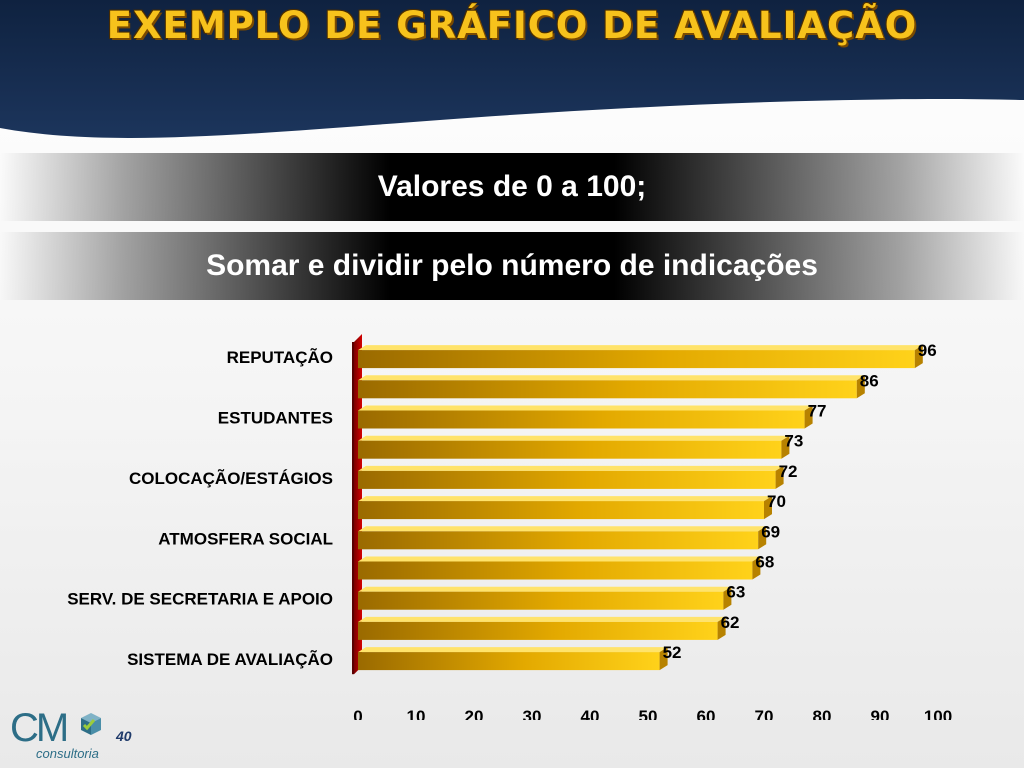 The image size is (1024, 768). Describe the element at coordinates (532, 713) in the screenshot. I see `x-tick-label-3: 30` at that location.